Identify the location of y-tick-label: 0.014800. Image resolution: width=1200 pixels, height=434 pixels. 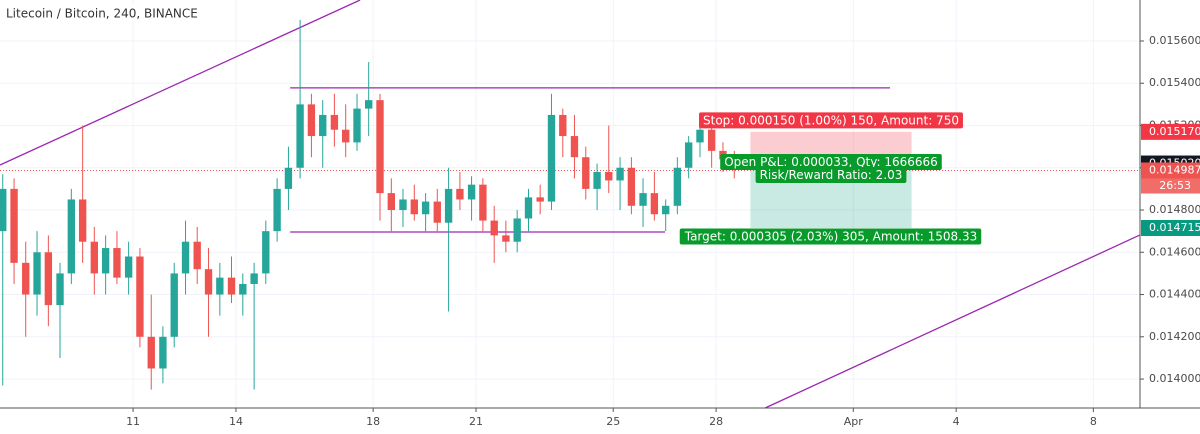
(1174, 209).